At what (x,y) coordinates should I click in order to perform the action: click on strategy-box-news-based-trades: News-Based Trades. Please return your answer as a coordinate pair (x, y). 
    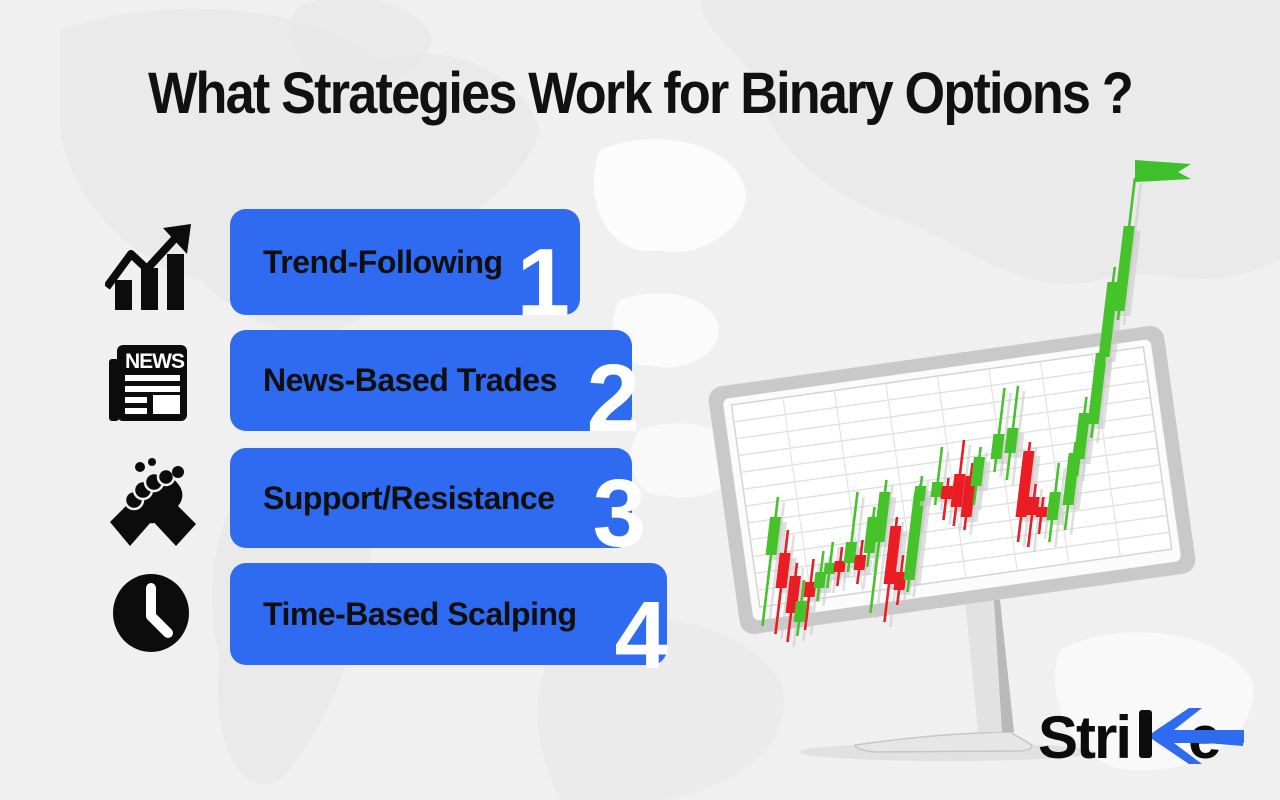
    Looking at the image, I should click on (431, 380).